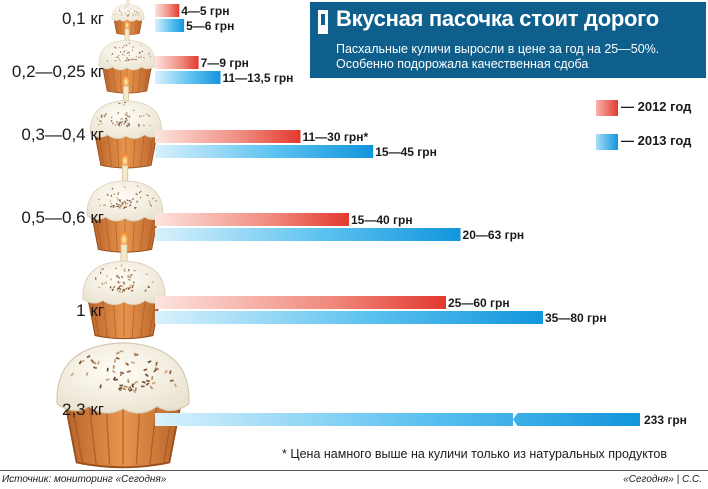 Image resolution: width=708 pixels, height=489 pixels. I want to click on value-label-2013-4: 35—80 грн, so click(576, 318).